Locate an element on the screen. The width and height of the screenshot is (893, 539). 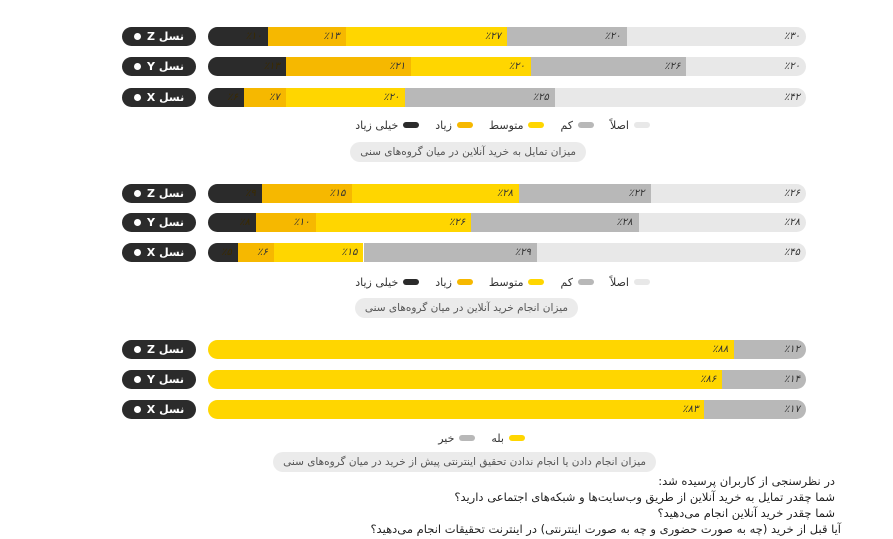
survey-note-line: در نظرسنجی از کاربران پرسیده شد: is located at coordinates (746, 481).